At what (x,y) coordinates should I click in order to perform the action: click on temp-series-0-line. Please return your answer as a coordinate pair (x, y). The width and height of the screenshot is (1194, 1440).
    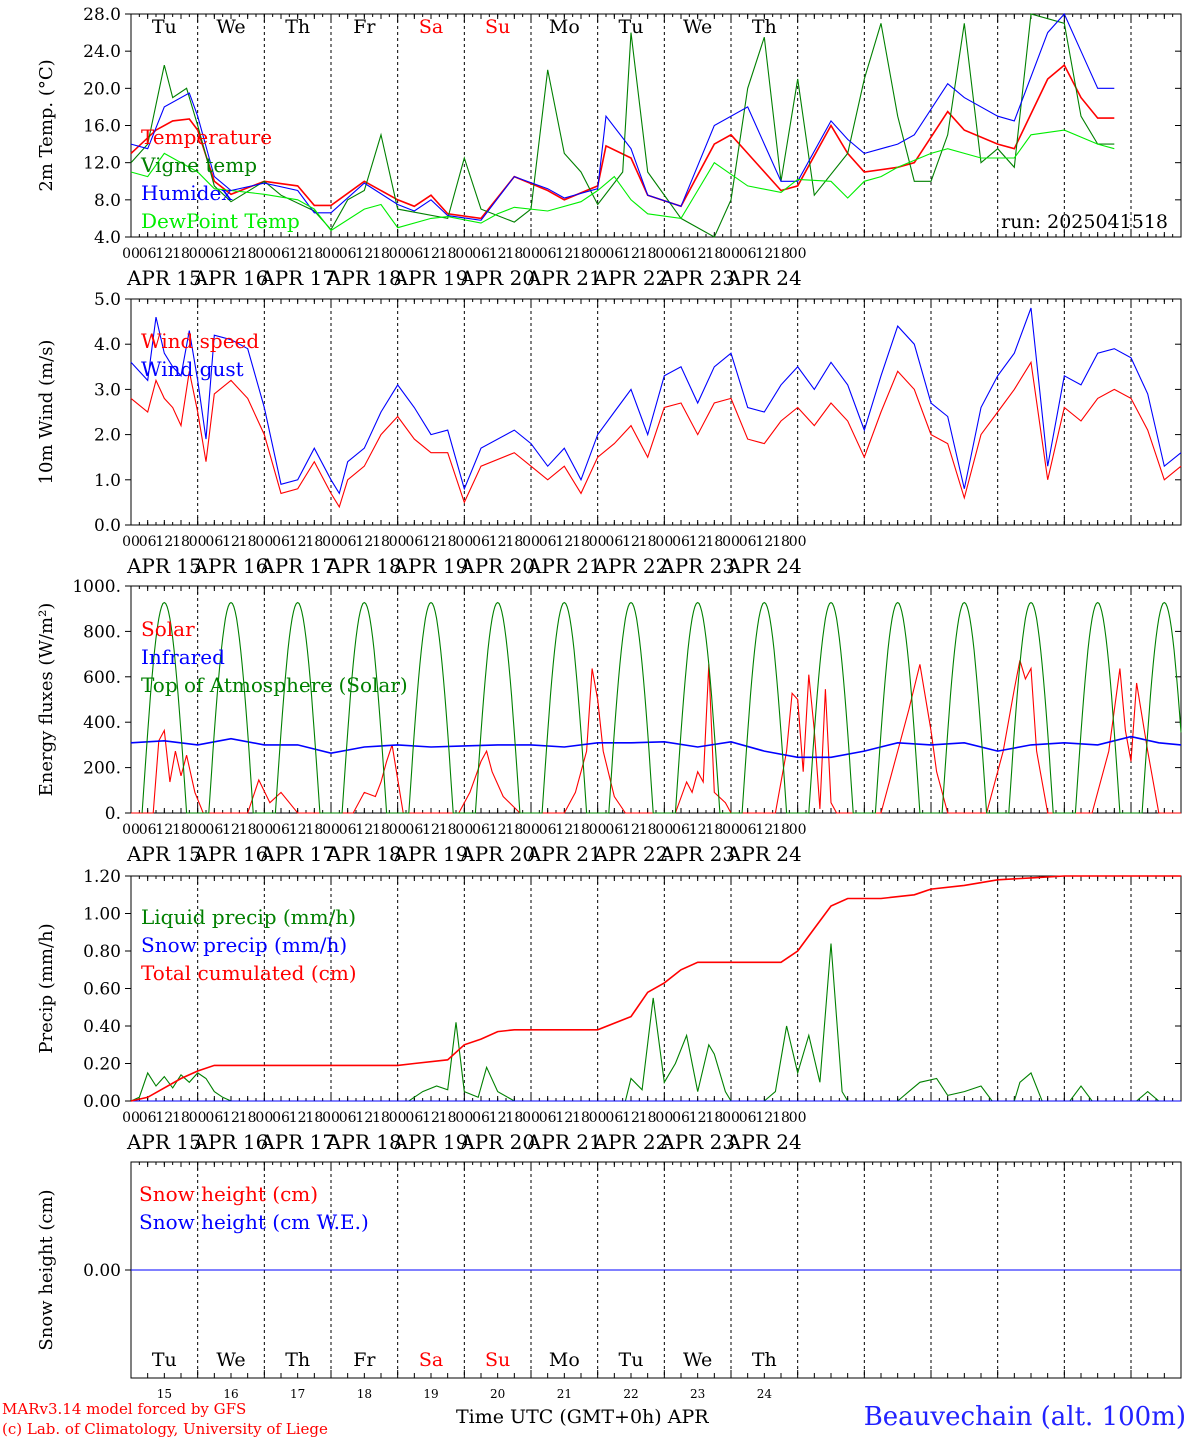
    Looking at the image, I should click on (622, 141).